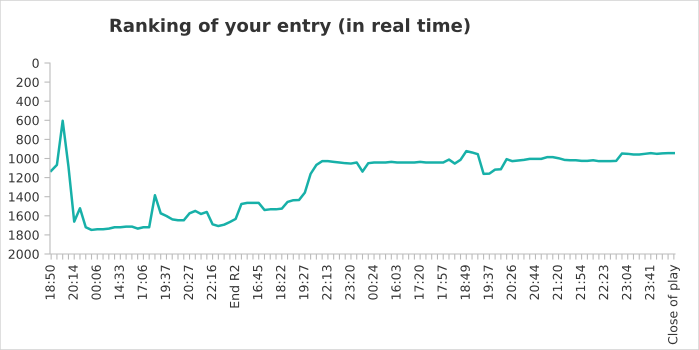 The width and height of the screenshot is (699, 350). I want to click on x-tick-label: 16:03, so click(396, 282).